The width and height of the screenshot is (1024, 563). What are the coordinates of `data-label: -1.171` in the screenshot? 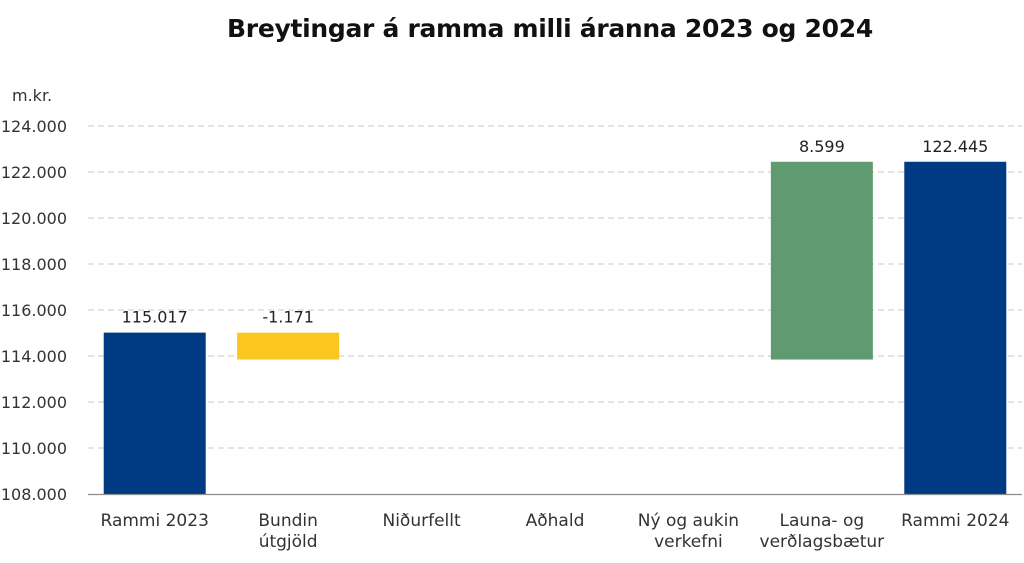 It's located at (288, 317).